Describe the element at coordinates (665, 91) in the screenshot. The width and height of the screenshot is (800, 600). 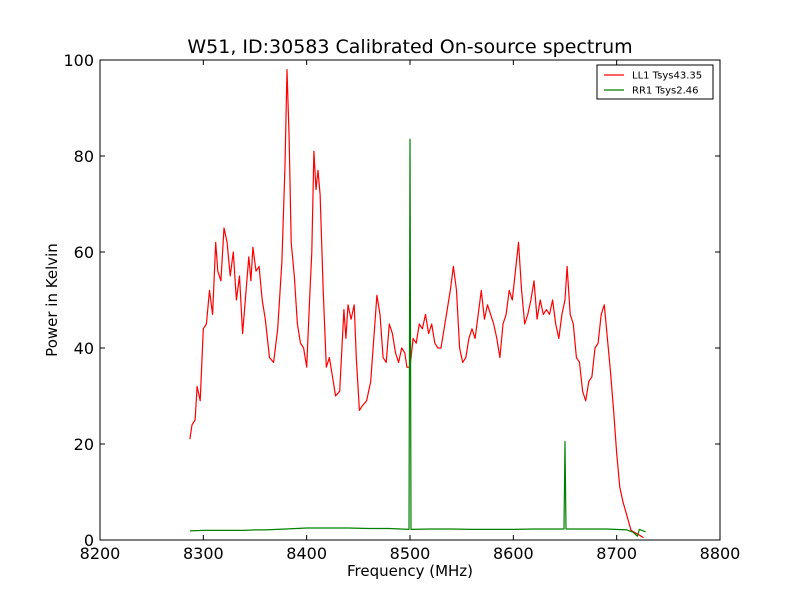
I see `legend-label-1: RR1 Tsys2.46` at that location.